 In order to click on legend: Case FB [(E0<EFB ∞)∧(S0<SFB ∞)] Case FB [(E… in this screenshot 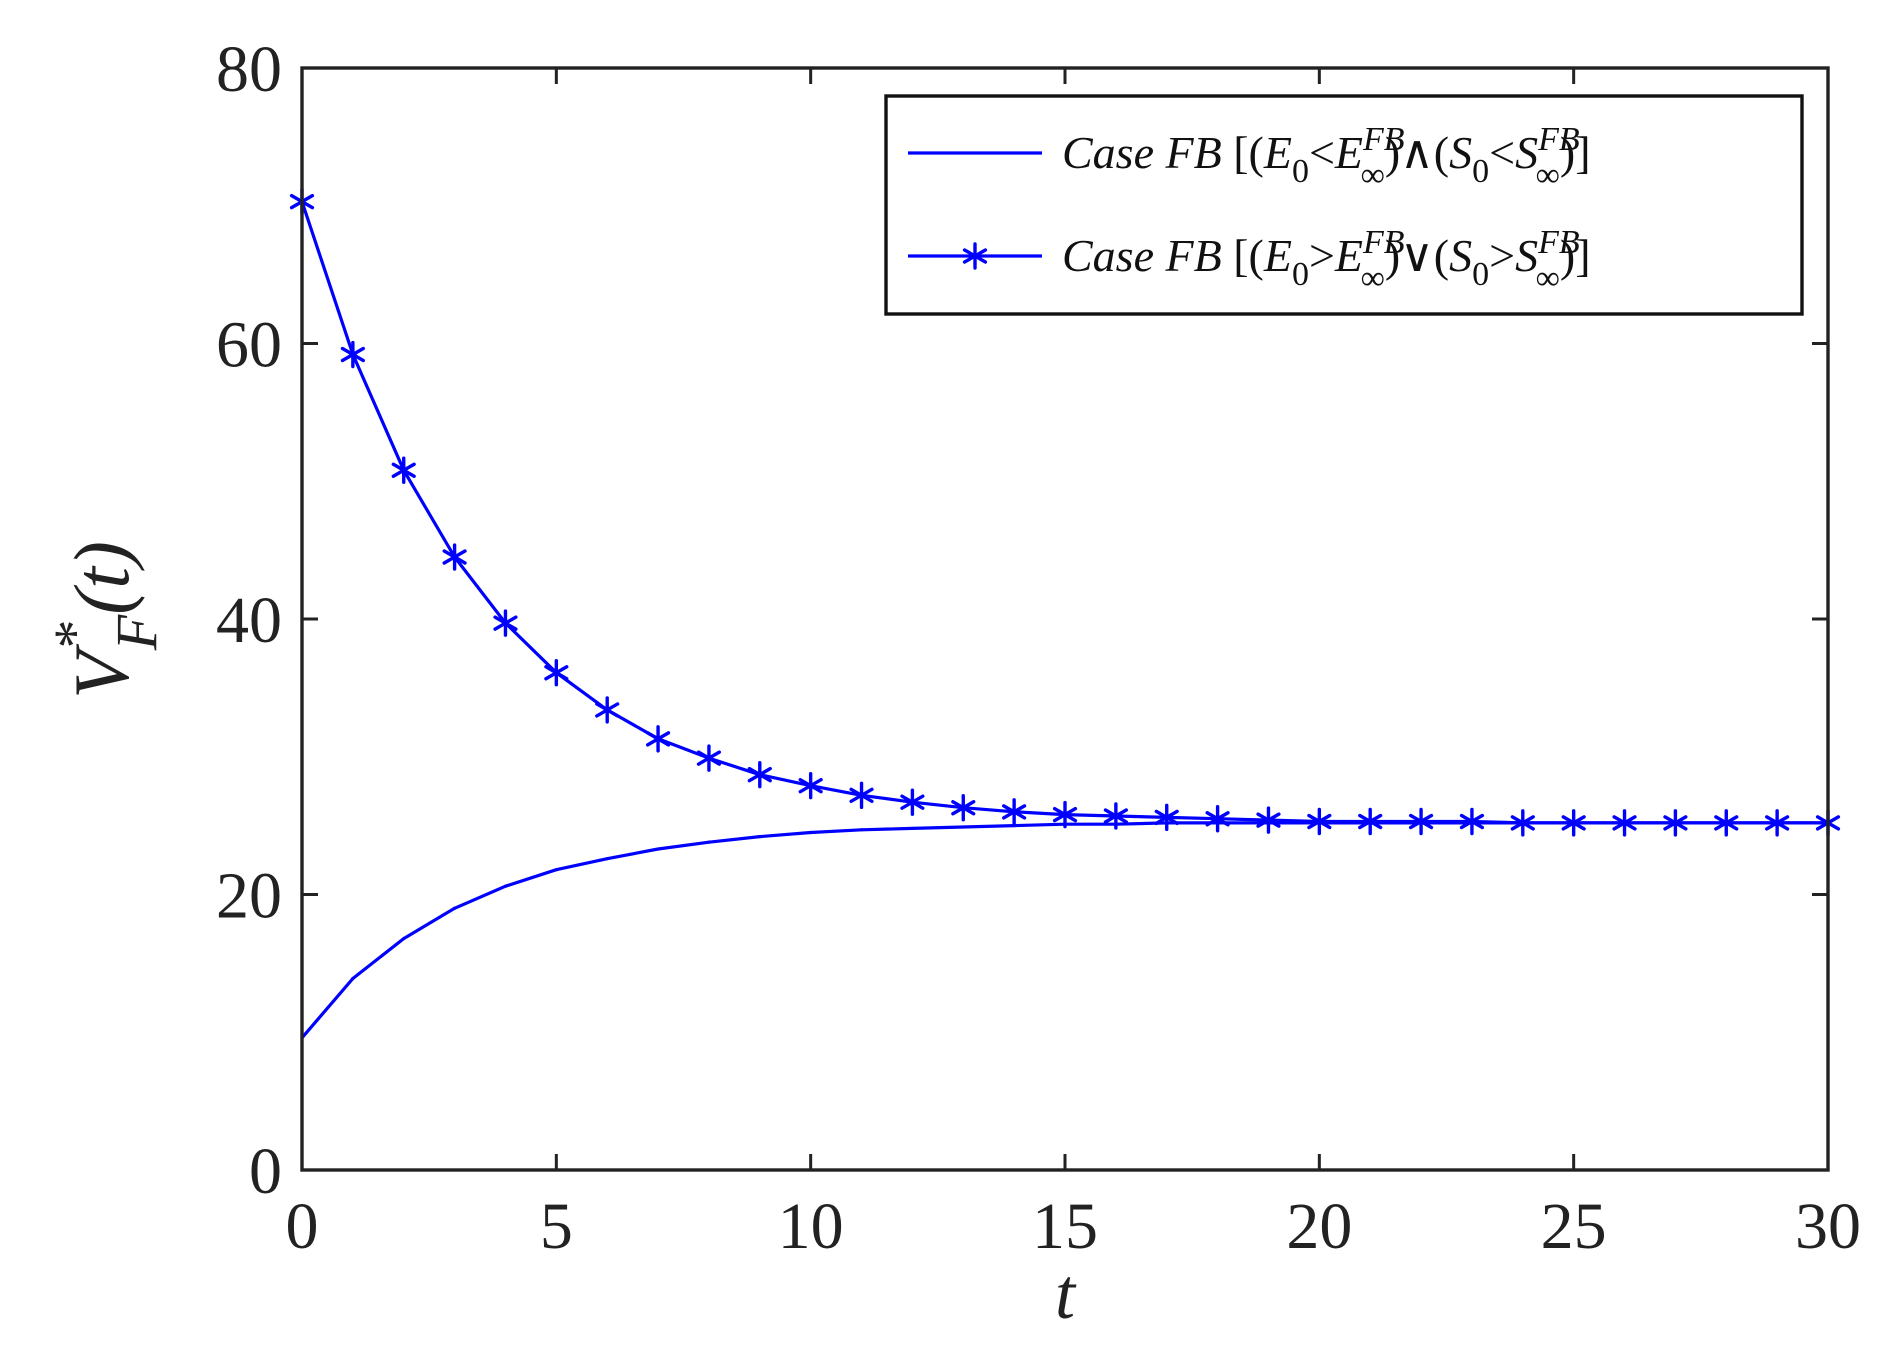, I will do `click(1344, 205)`.